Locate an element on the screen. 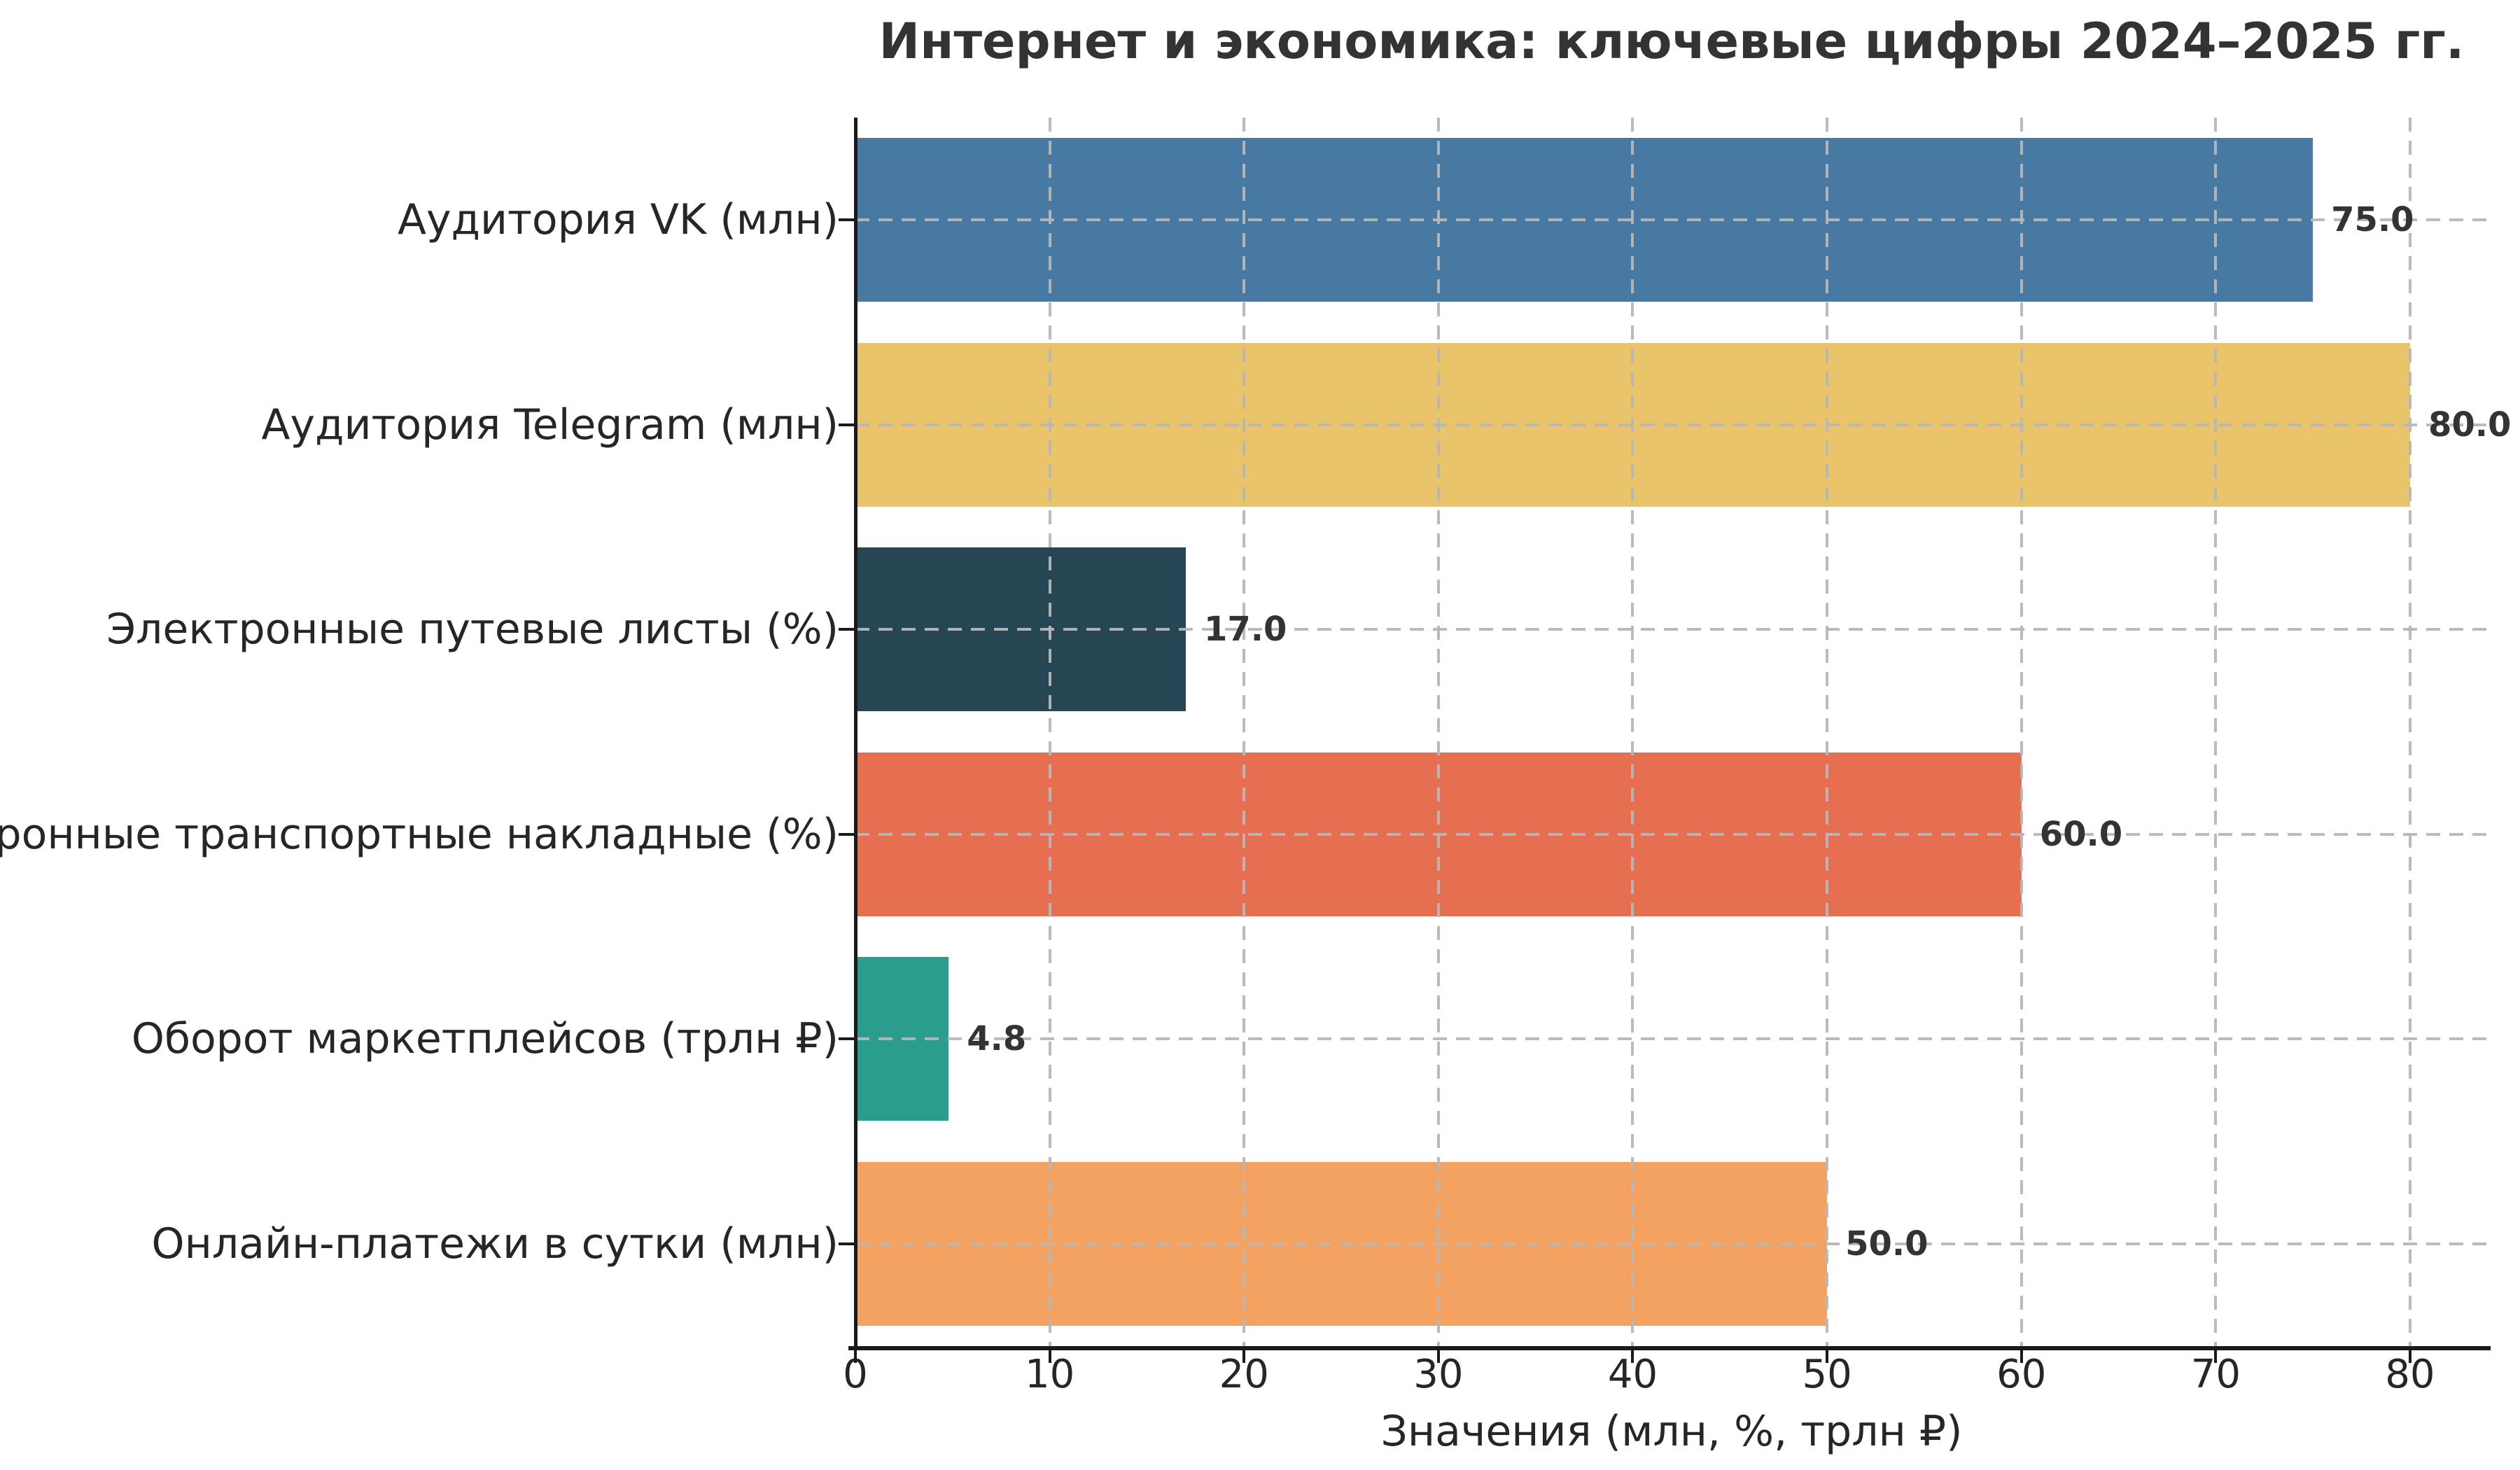  bar-value-label: 80.0 is located at coordinates (2470, 424).